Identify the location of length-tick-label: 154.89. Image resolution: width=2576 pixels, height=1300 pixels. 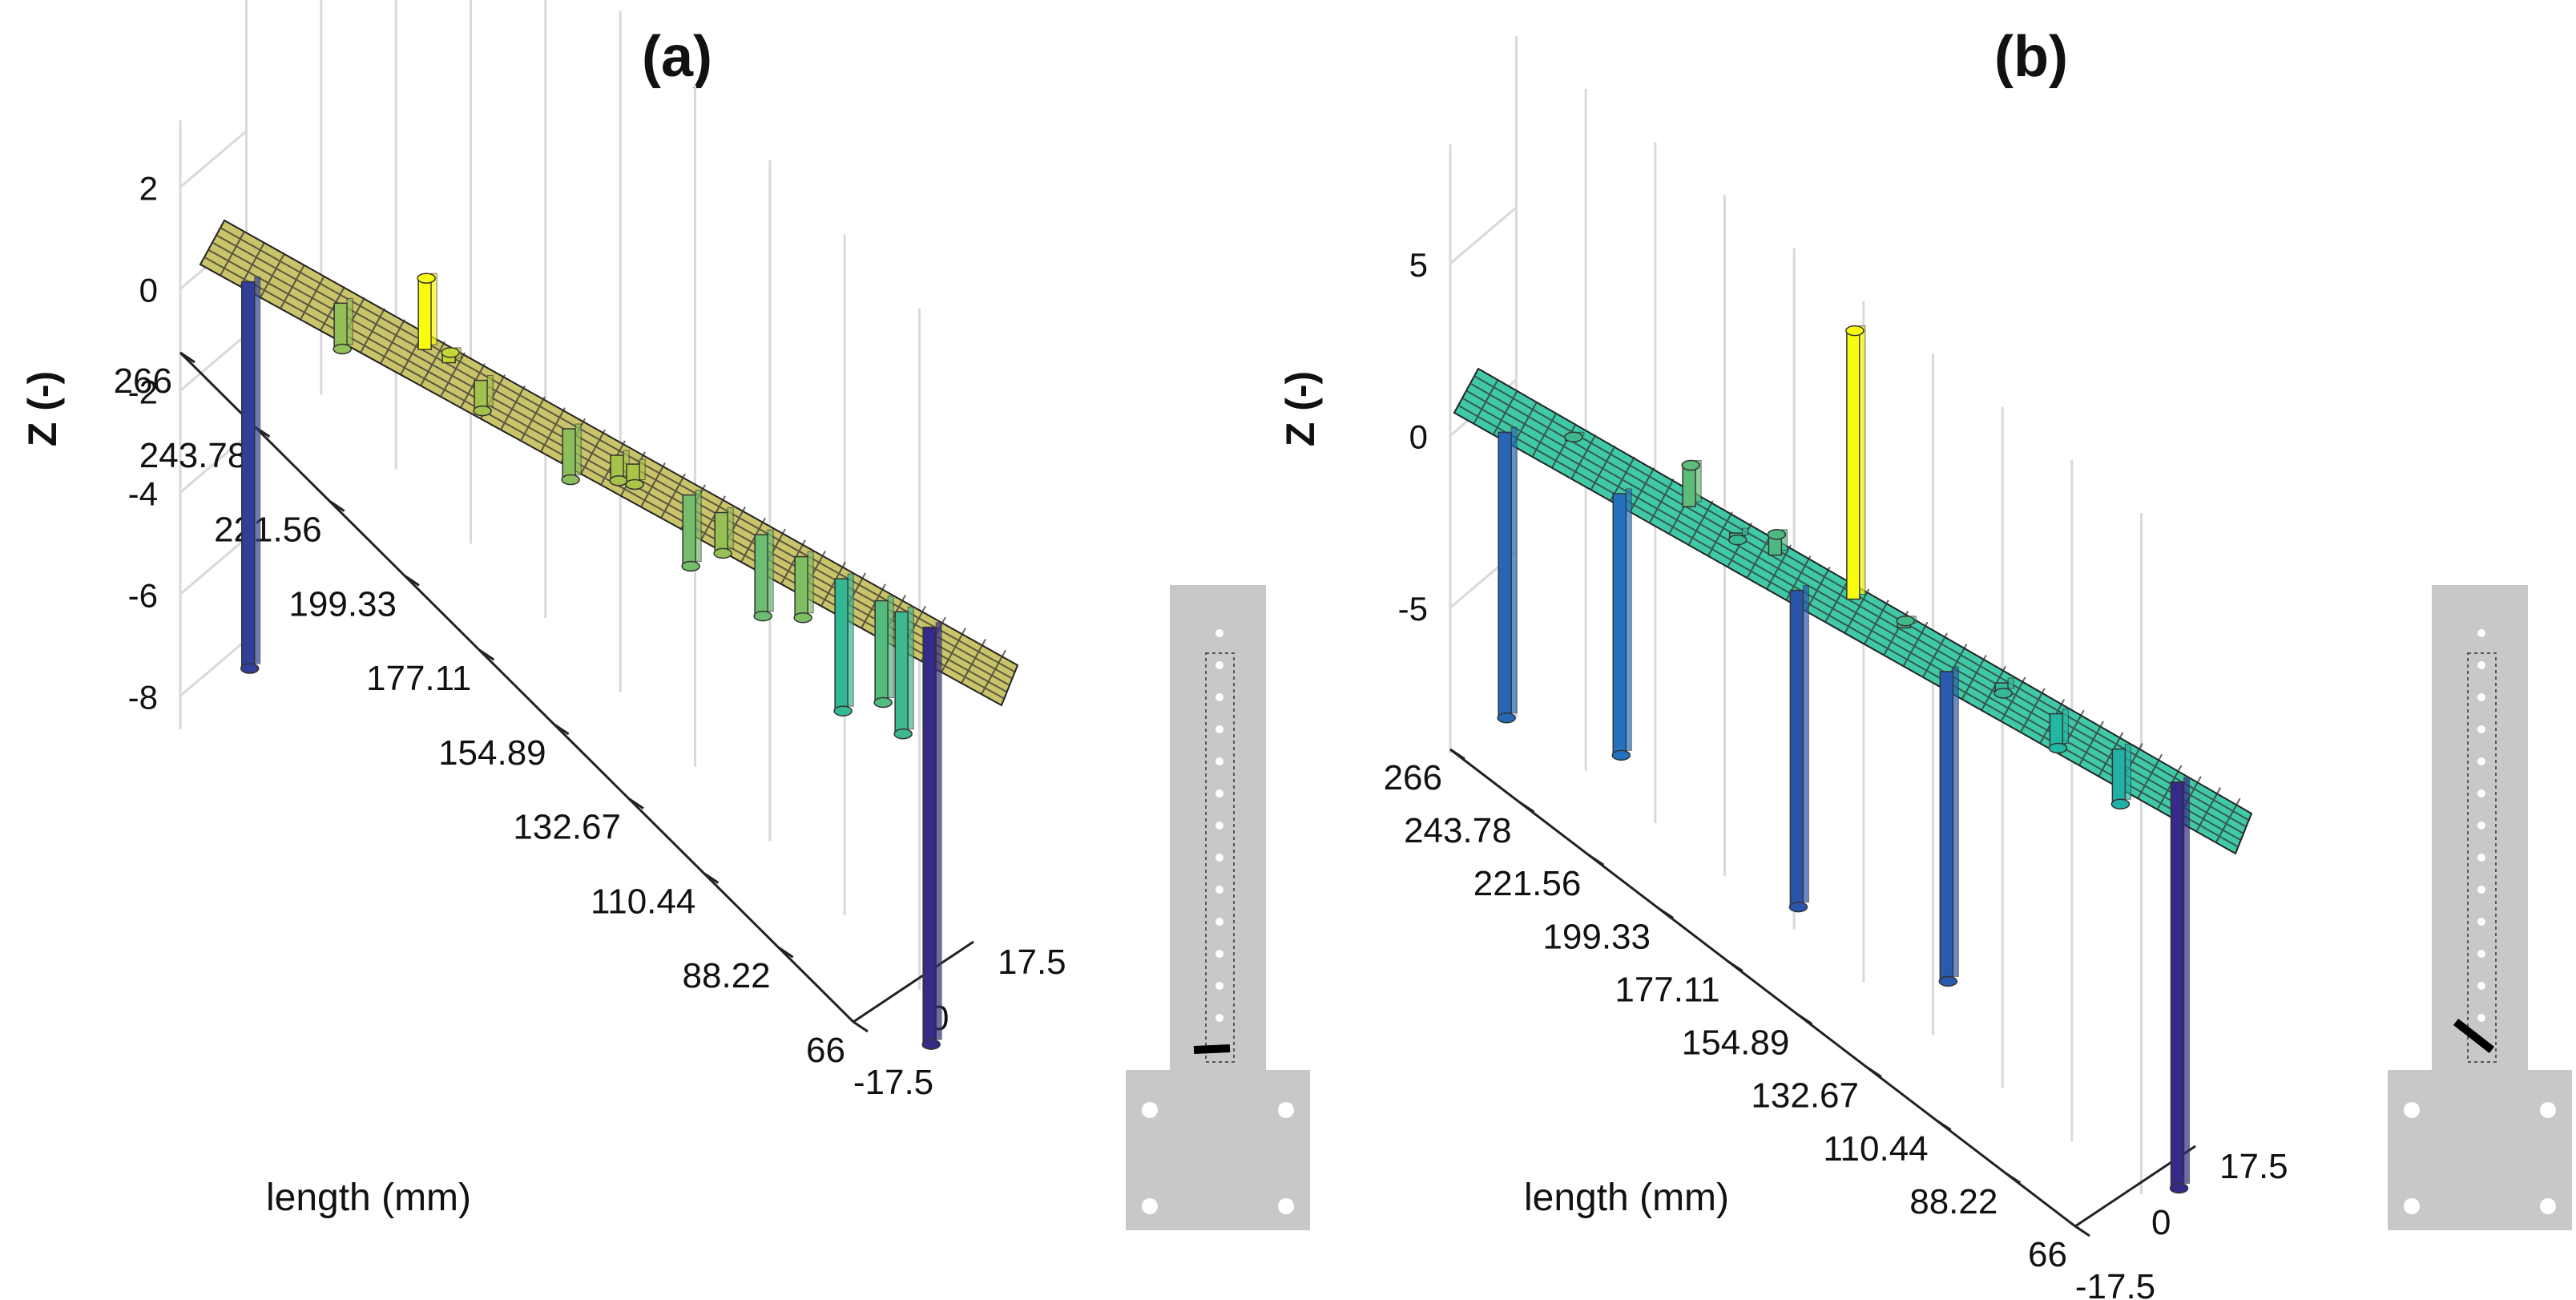
(1736, 1043).